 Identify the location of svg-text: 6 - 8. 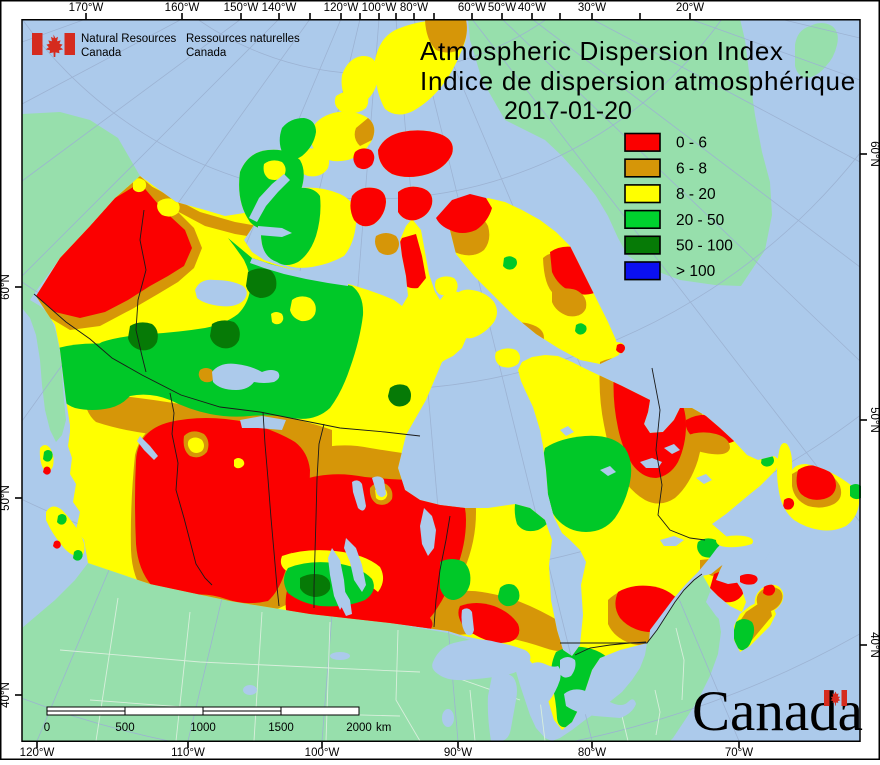
(691, 168).